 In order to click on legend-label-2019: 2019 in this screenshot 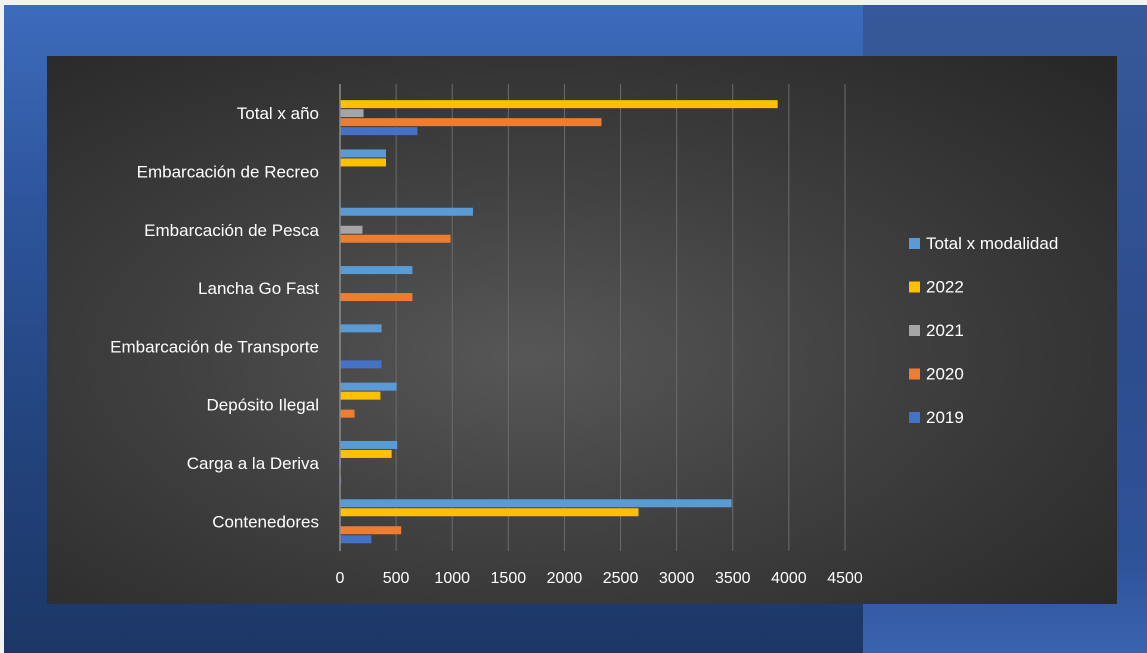, I will do `click(945, 417)`.